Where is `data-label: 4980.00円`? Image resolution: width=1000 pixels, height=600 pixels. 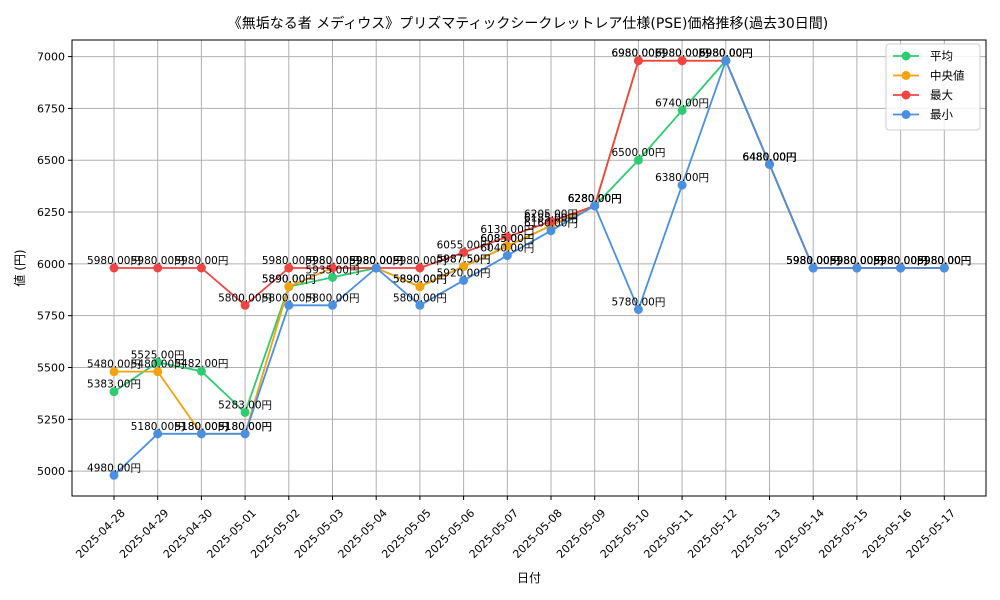 data-label: 4980.00円 is located at coordinates (114, 468).